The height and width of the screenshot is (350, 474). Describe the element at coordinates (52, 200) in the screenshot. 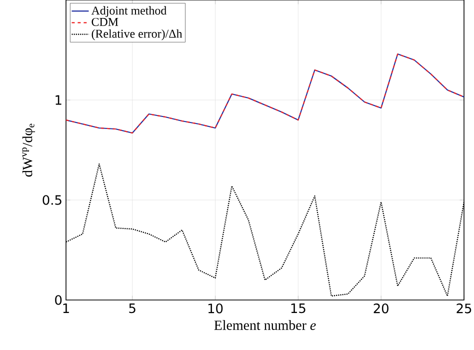

I see `y-tick-label: 0.5` at that location.